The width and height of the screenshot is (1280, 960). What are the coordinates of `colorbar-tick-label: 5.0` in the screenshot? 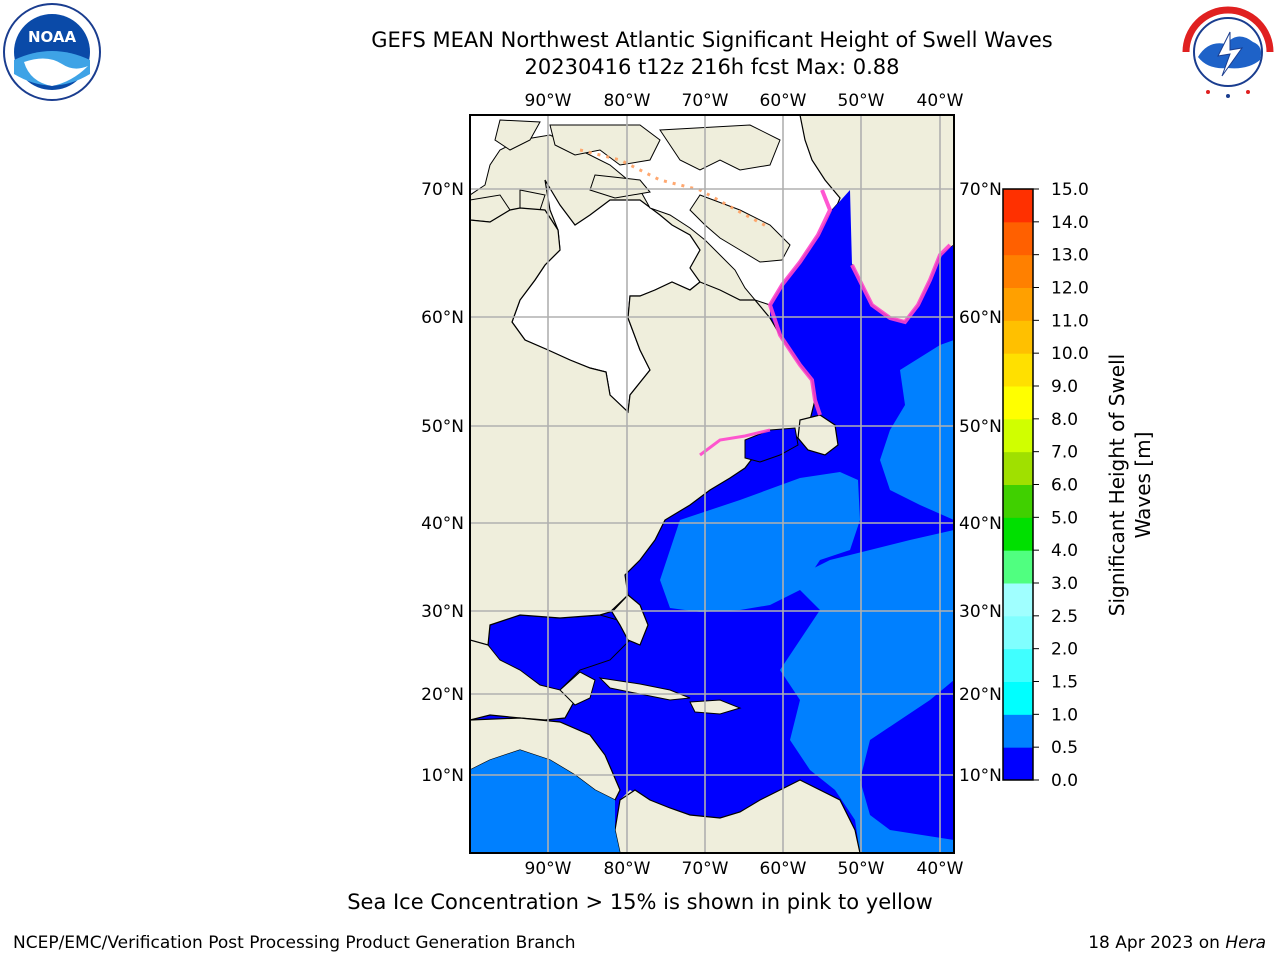 It's located at (1064, 518).